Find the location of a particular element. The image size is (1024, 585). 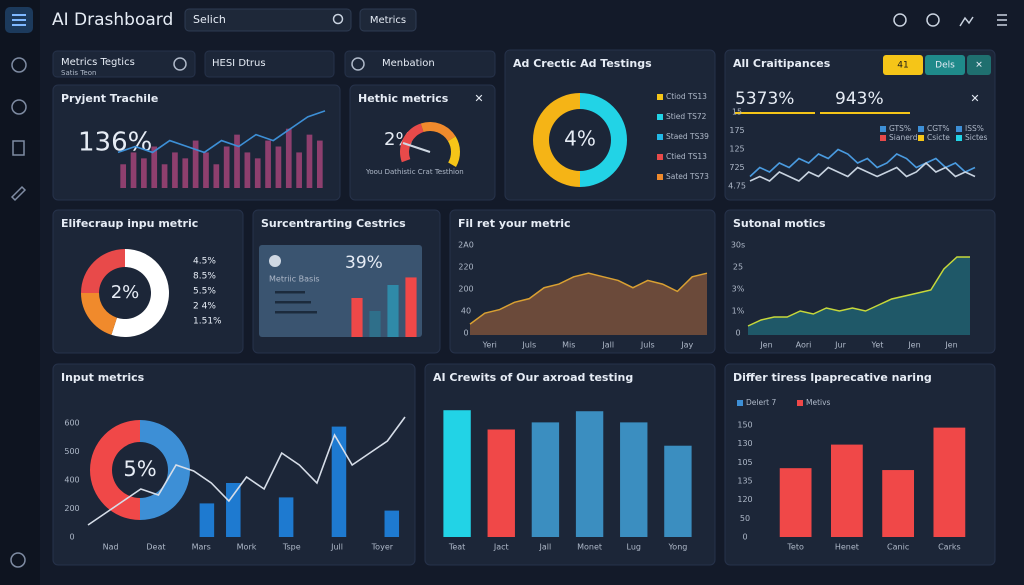

panel-title: Pryjent Trachile is located at coordinates (109, 98).